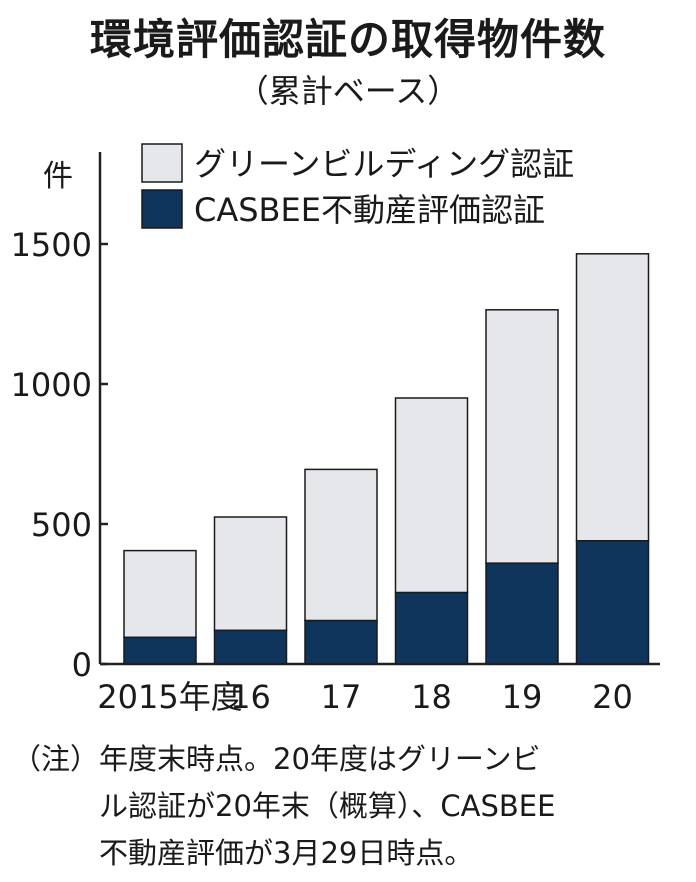 The image size is (696, 882). What do you see at coordinates (82, 665) in the screenshot?
I see `y-tick-label: 0` at bounding box center [82, 665].